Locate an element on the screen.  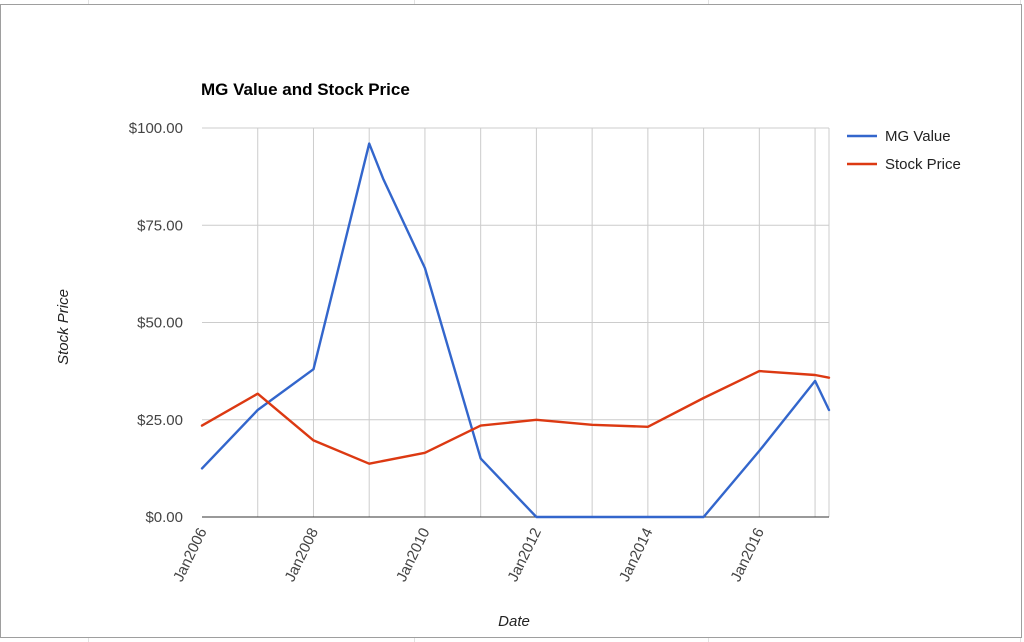
x-axis-label: Date is located at coordinates (514, 621).